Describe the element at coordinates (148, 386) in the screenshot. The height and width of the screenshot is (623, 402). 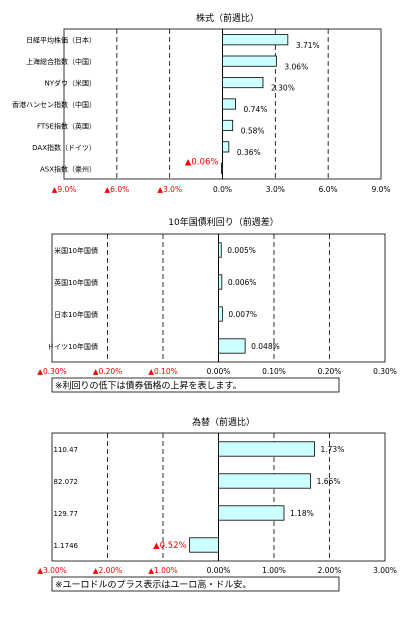
I see `note-text: ※利回りの低下は債券価格の上昇を表します。` at that location.